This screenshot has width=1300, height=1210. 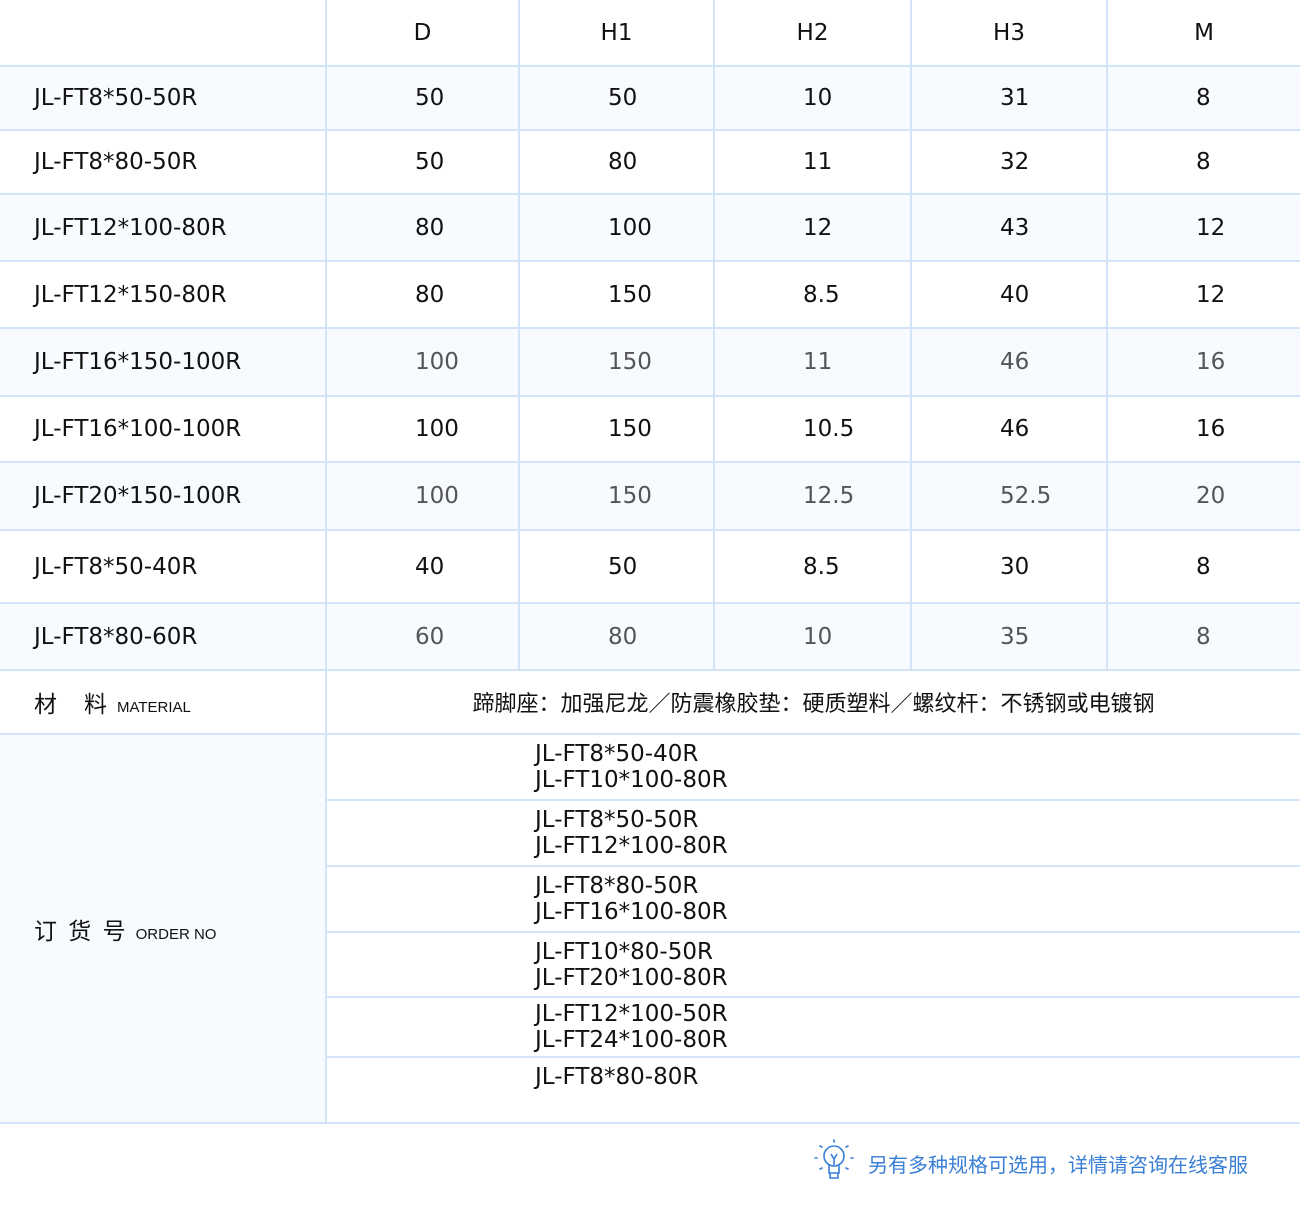 I want to click on table-row: JL-FT16*100-100R 100 150 10.5 46 16, so click(x=650, y=429).